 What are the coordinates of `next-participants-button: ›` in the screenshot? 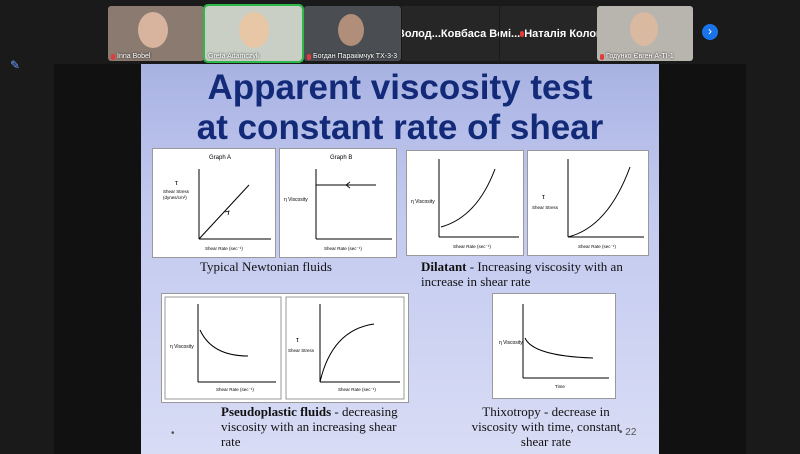 It's located at (710, 32).